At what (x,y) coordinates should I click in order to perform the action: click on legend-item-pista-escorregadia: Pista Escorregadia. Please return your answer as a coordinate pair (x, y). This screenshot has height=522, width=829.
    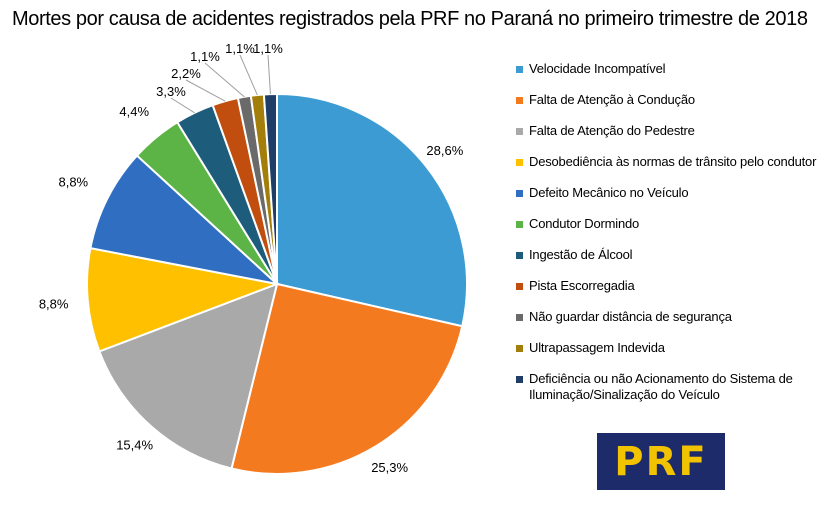
    Looking at the image, I should click on (668, 293).